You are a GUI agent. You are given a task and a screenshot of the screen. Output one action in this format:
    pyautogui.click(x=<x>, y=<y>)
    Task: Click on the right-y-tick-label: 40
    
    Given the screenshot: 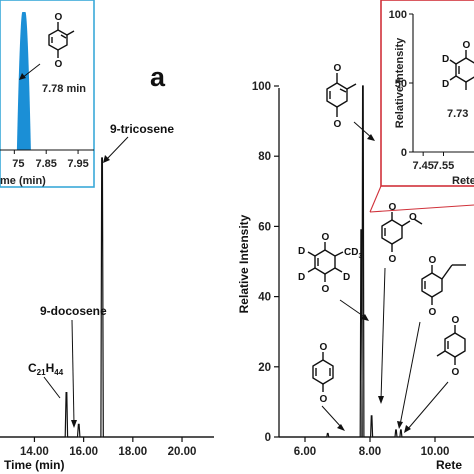 What is the action you would take?
    pyautogui.click(x=264, y=298)
    